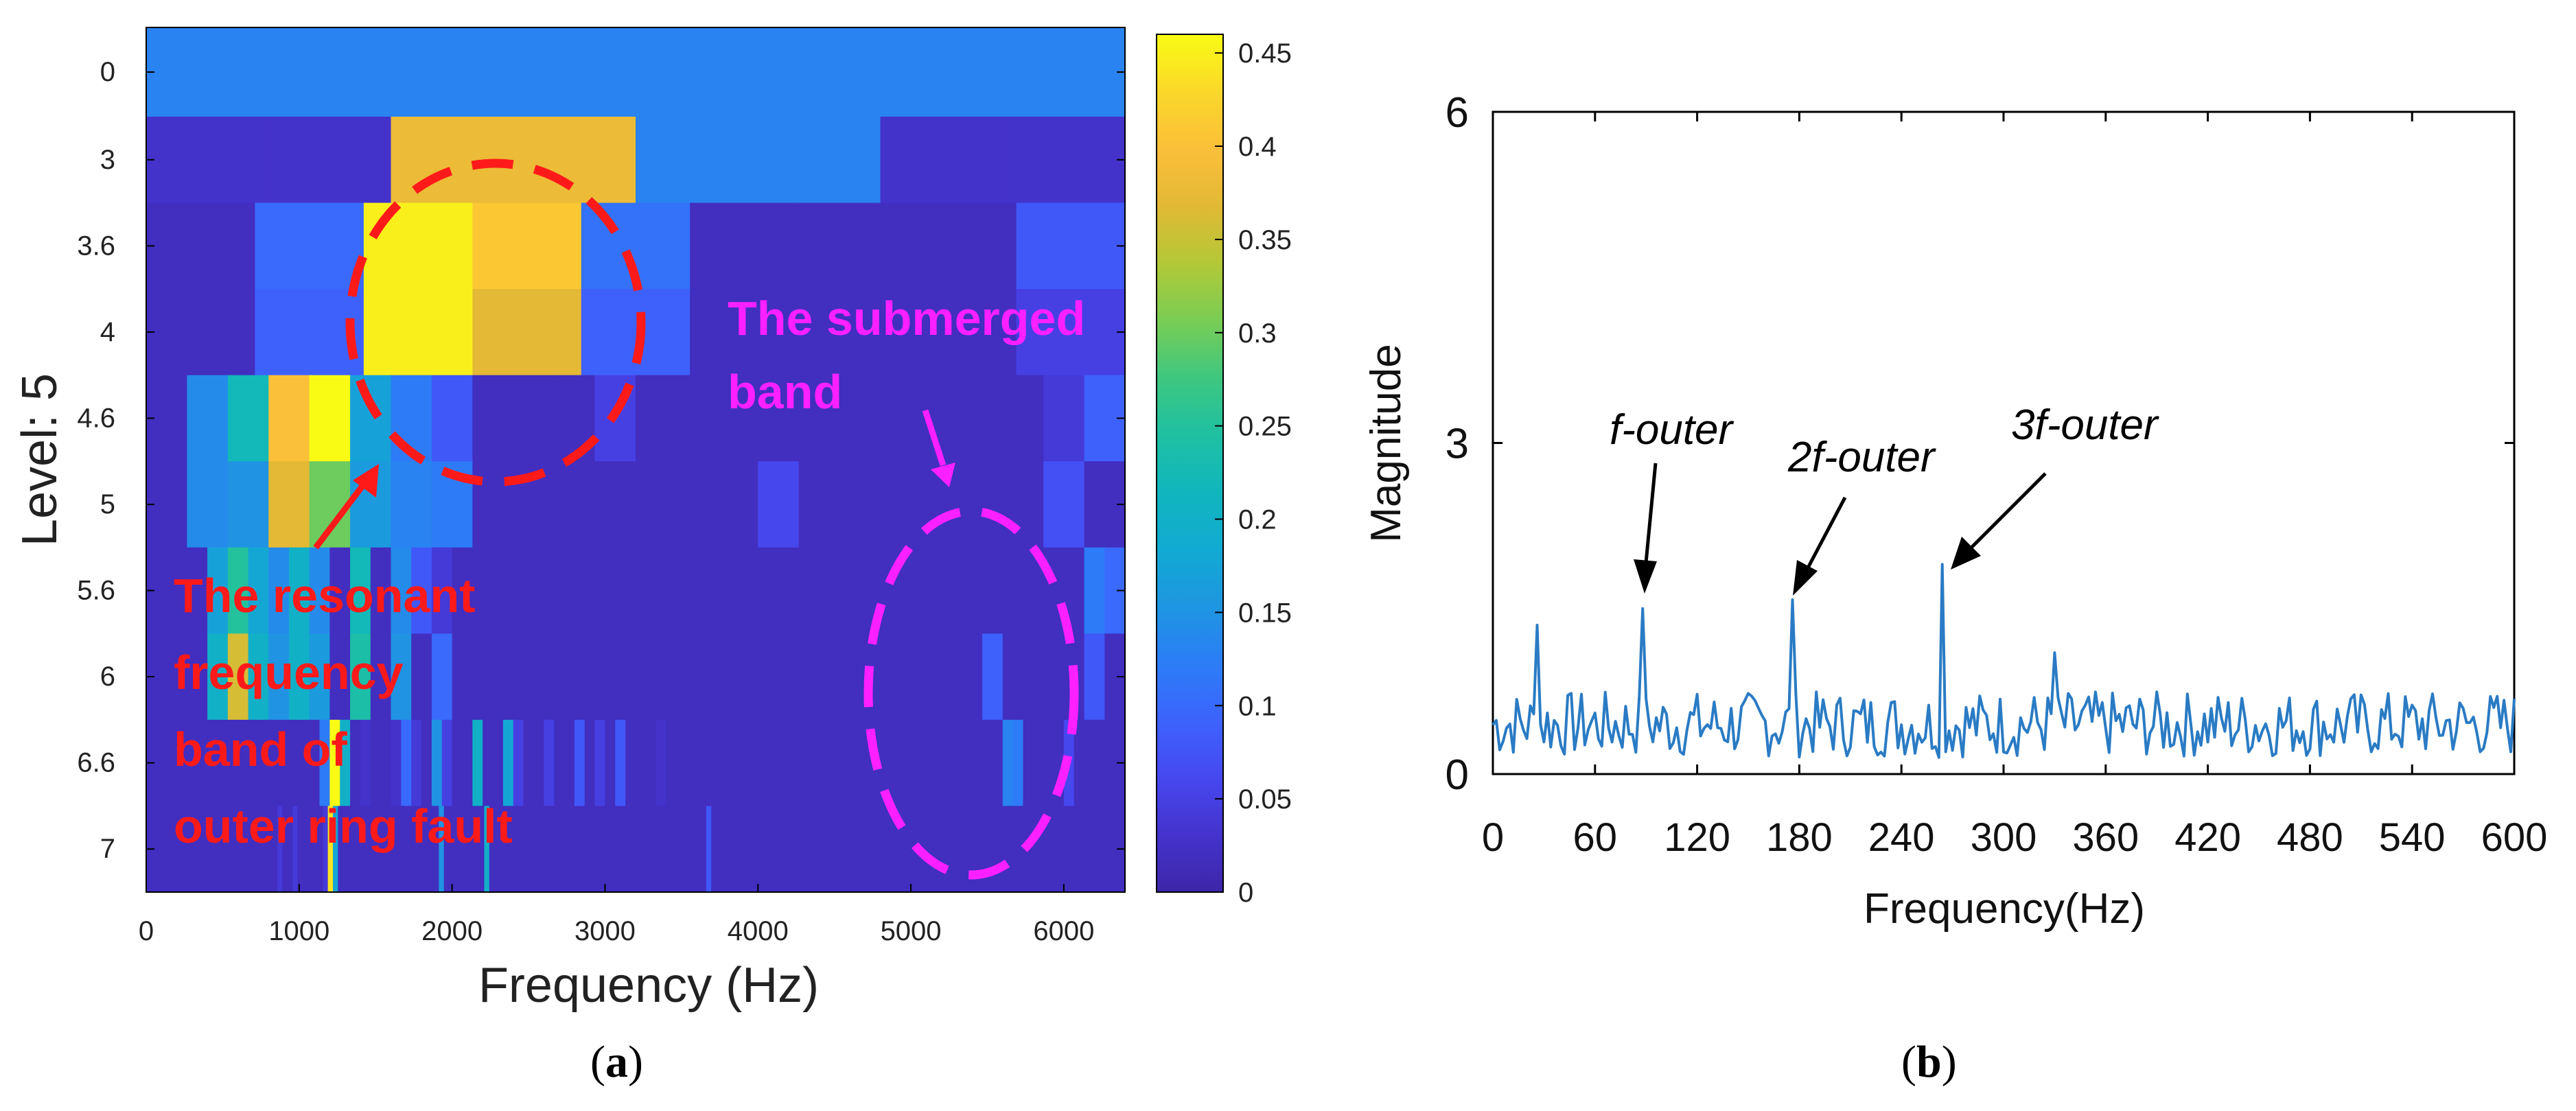 The width and height of the screenshot is (2576, 1111). Describe the element at coordinates (911, 931) in the screenshot. I see `heatmap-x-tick-label: 5000` at that location.